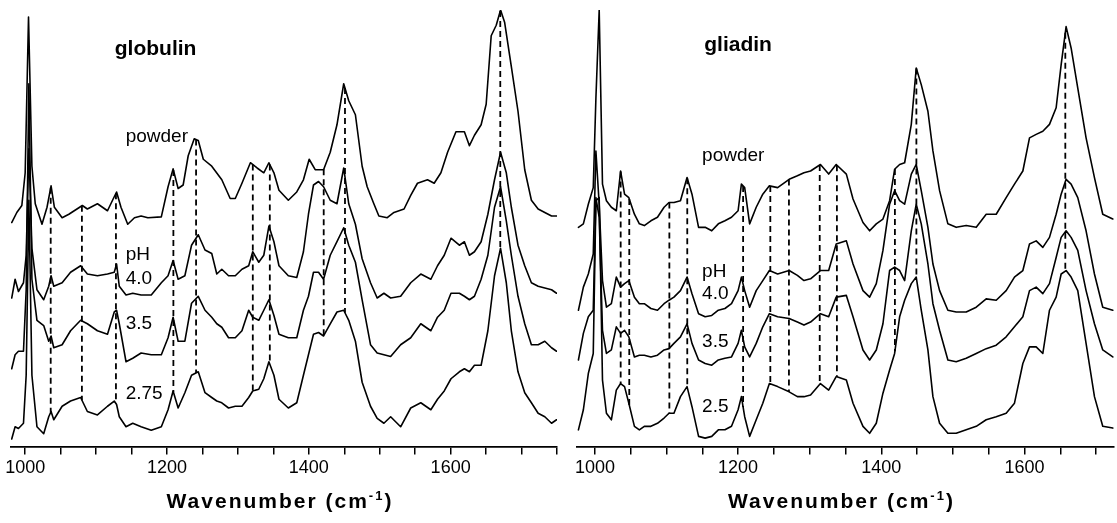  What do you see at coordinates (144, 393) in the screenshot?
I see `series-label: 2.75` at bounding box center [144, 393].